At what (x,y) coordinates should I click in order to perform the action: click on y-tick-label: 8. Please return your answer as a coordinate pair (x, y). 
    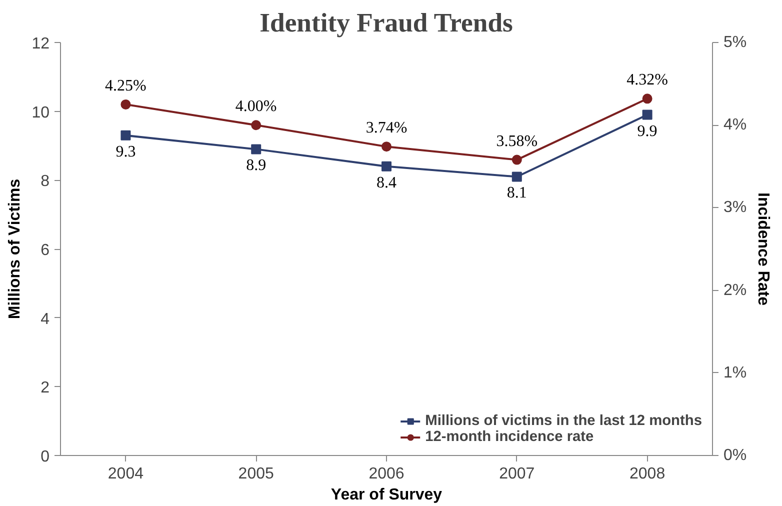
    Looking at the image, I should click on (45, 181).